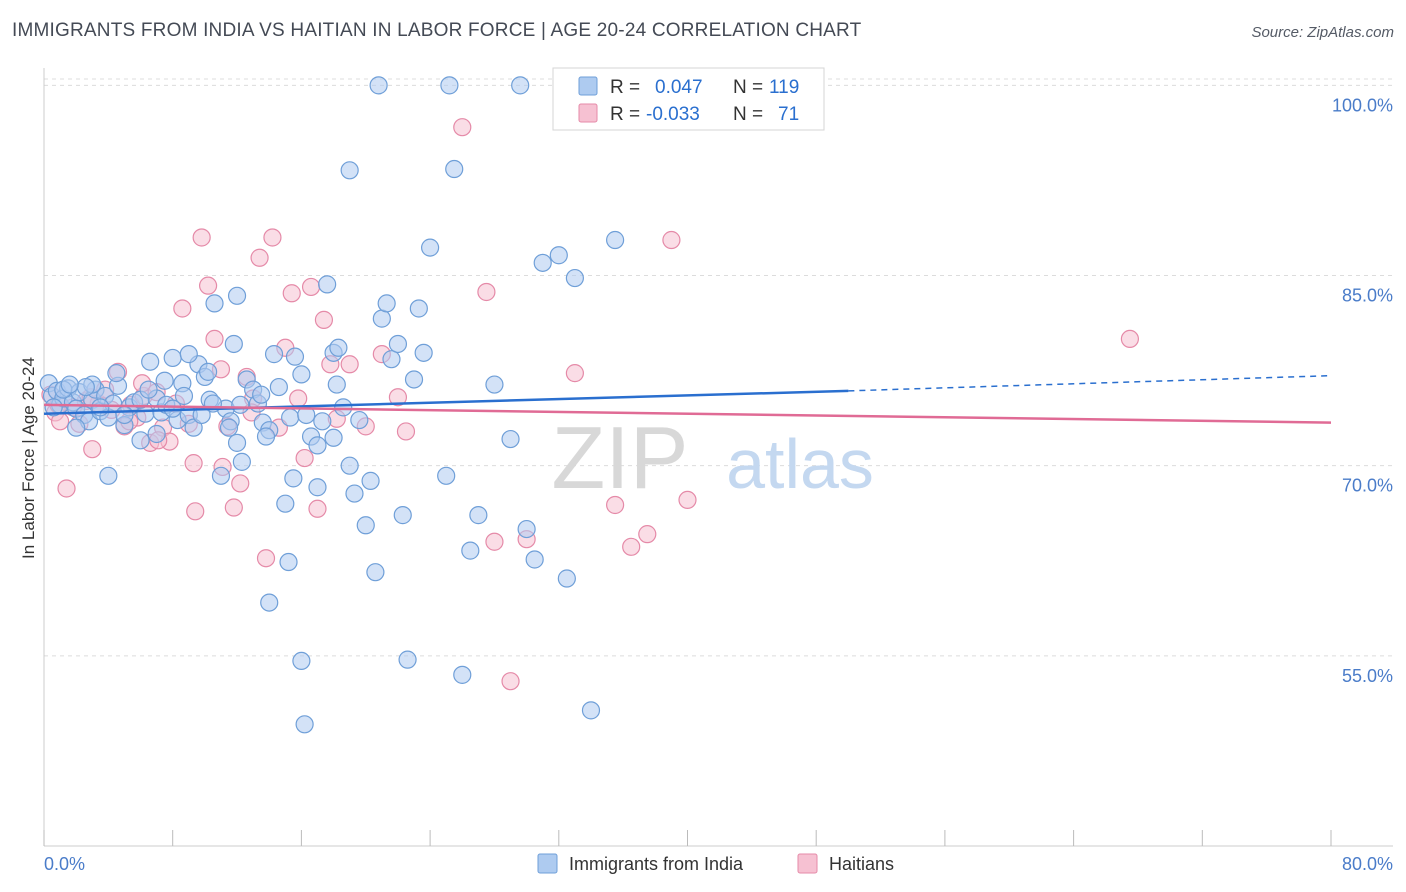 This screenshot has height=892, width=1406. Describe the element at coordinates (1367, 676) in the screenshot. I see `y-tick-label: 55.0%` at that location.